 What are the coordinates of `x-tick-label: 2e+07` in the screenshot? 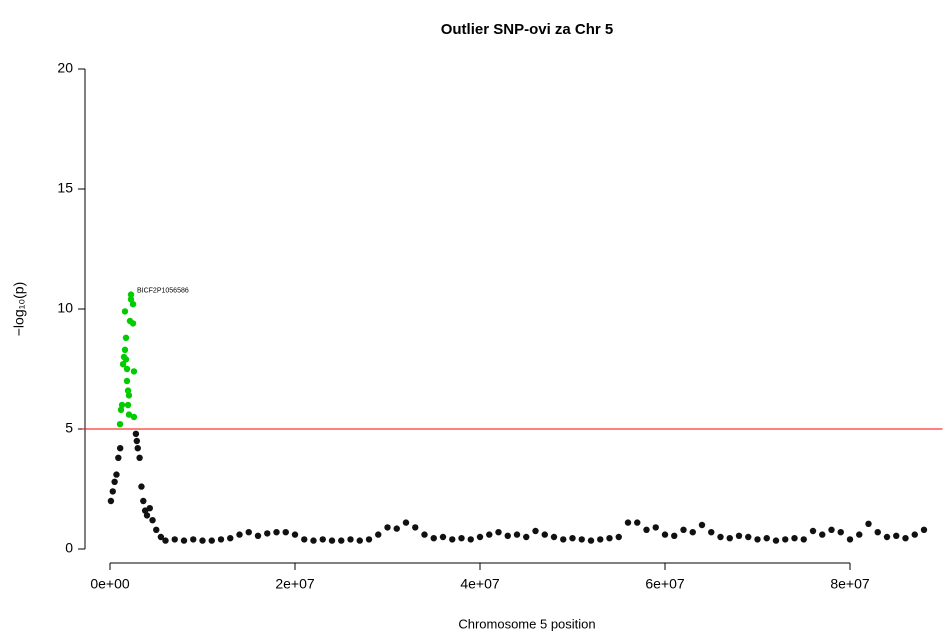 It's located at (295, 584).